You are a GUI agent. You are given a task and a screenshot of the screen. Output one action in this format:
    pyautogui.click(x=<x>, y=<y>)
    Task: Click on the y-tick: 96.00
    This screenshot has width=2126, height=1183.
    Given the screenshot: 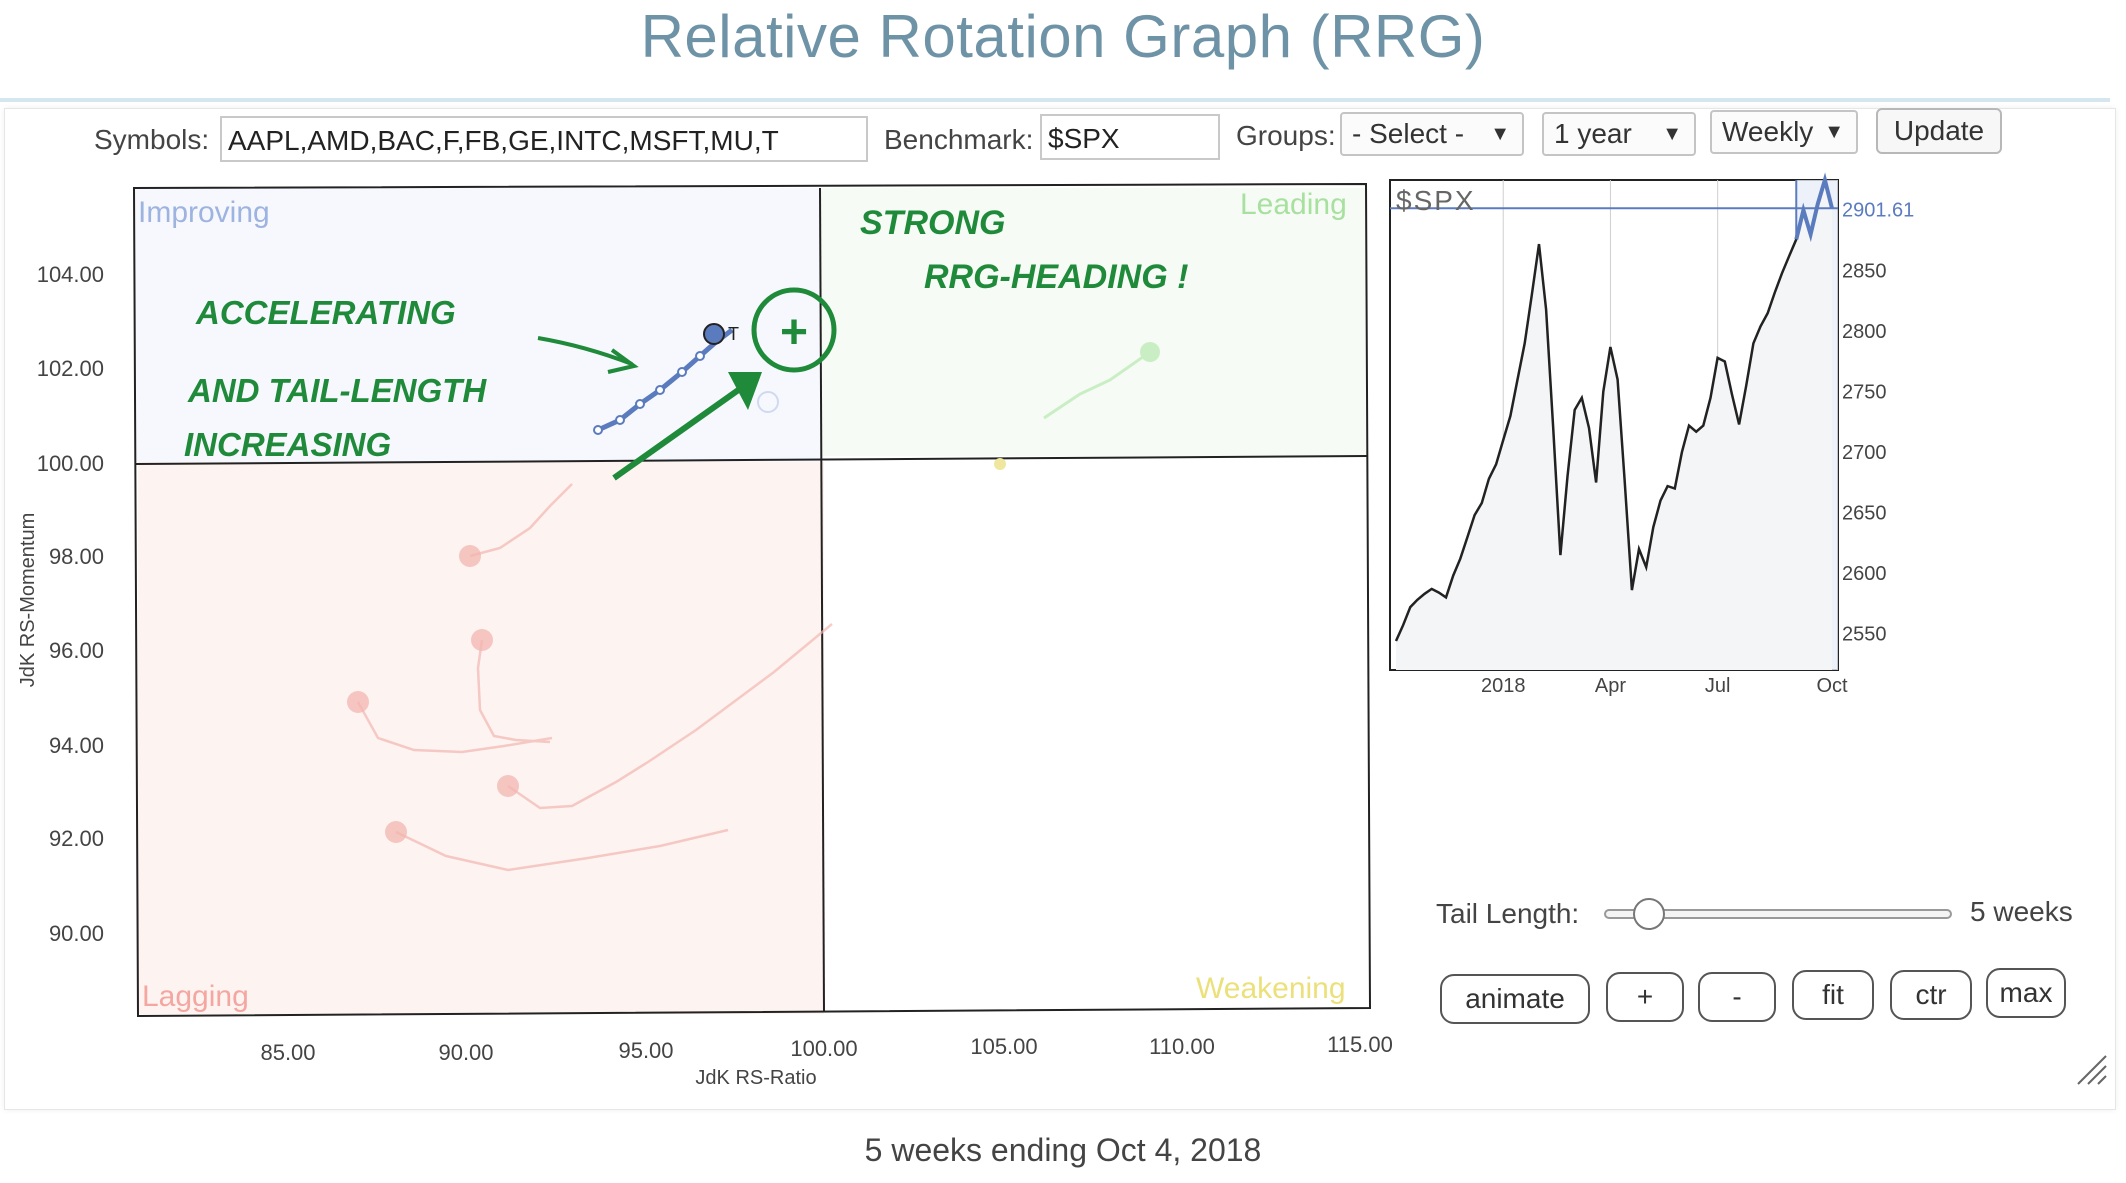 What is the action you would take?
    pyautogui.click(x=76, y=650)
    